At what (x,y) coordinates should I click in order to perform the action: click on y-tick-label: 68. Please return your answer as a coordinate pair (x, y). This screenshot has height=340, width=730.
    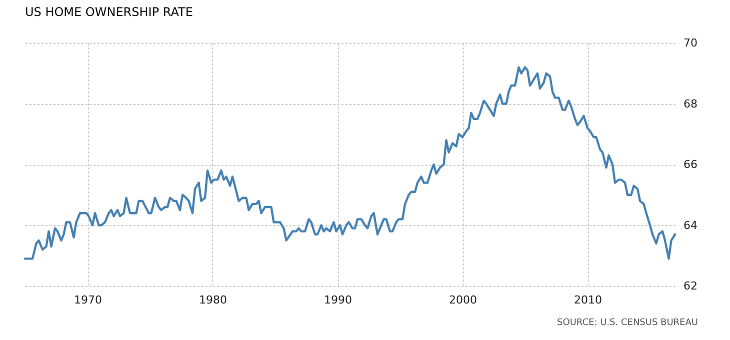
    Looking at the image, I should click on (691, 103).